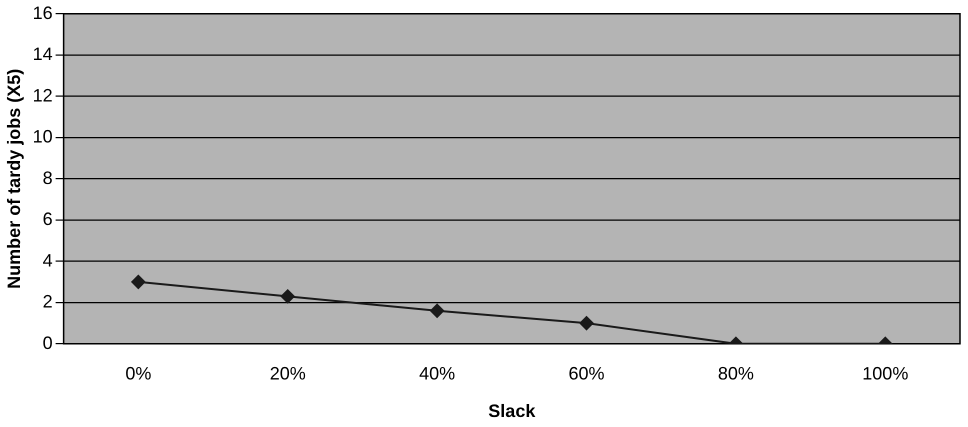 This screenshot has height=427, width=968. Describe the element at coordinates (512, 411) in the screenshot. I see `x-axis-title: Slack` at that location.